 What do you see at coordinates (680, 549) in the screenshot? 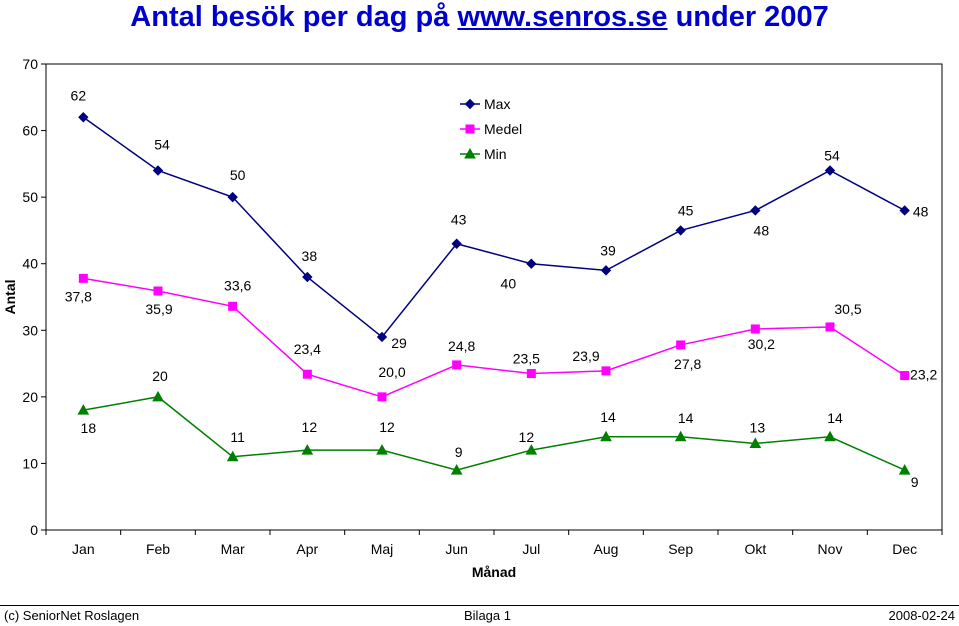
I see `x-tick-label: Sep` at bounding box center [680, 549].